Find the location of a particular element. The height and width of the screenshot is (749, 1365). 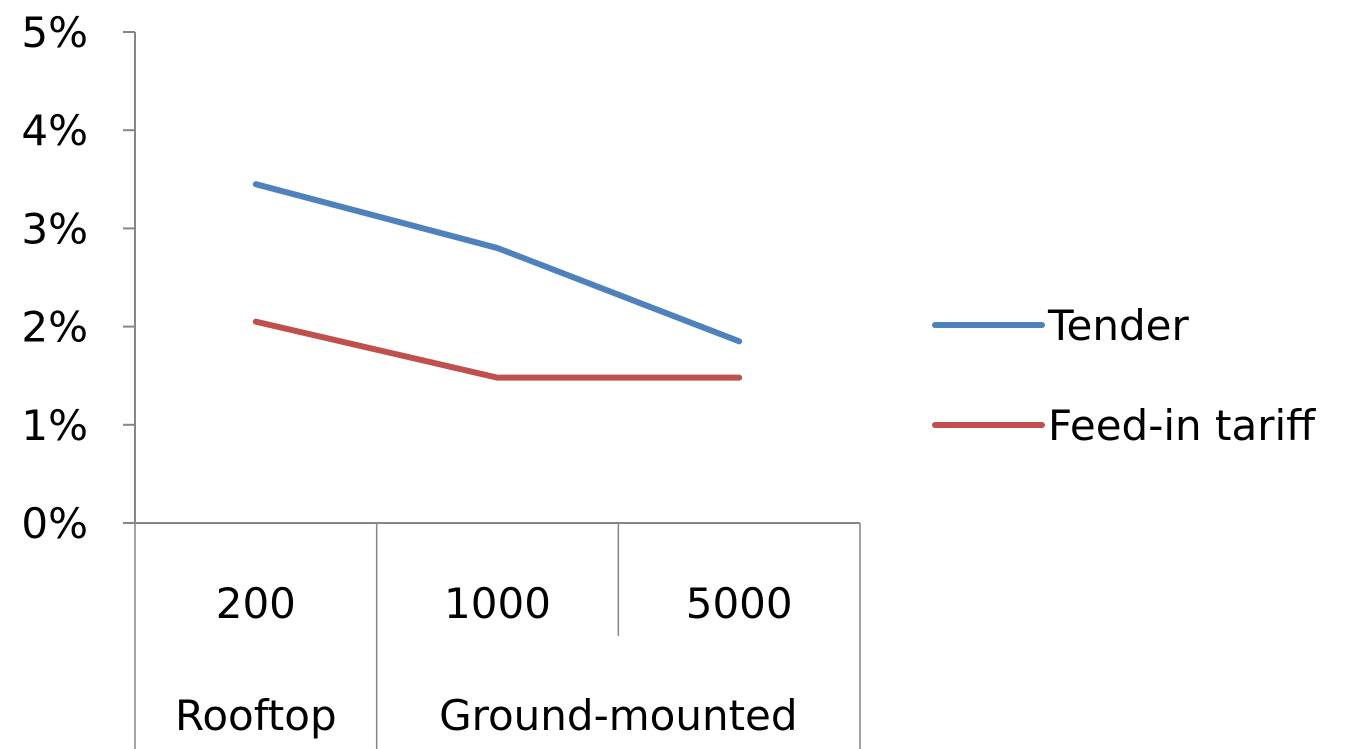

y-tick-label: 4% is located at coordinates (54, 130).